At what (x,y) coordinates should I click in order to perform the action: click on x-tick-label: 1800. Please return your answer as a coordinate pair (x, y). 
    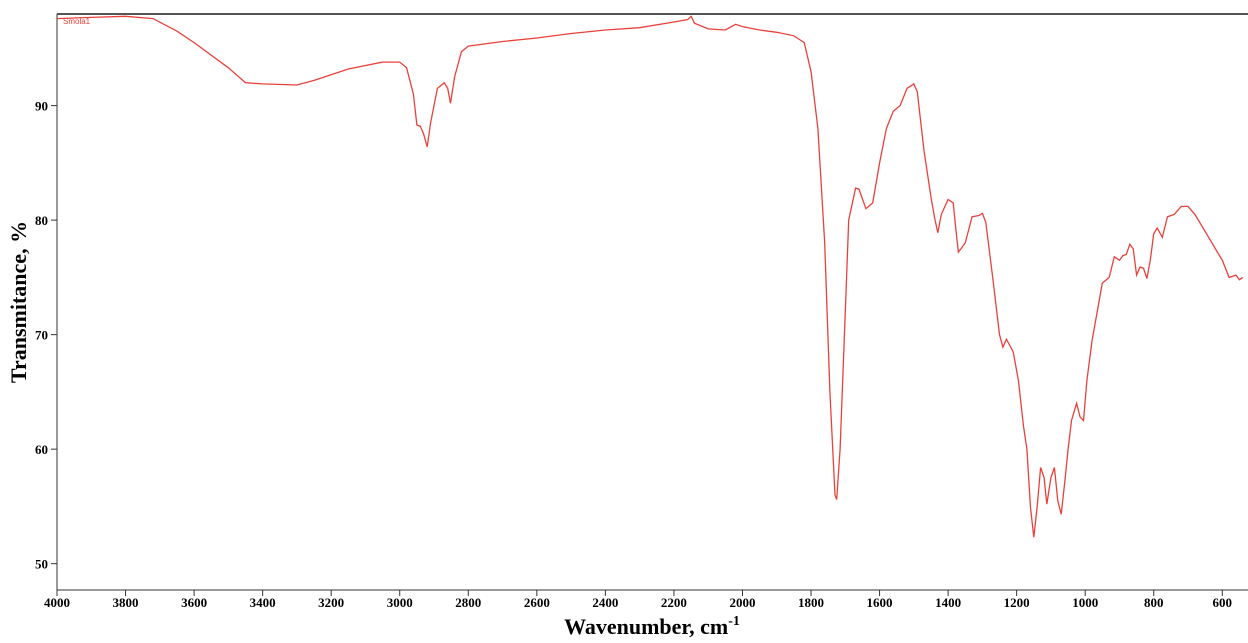
    Looking at the image, I should click on (811, 602).